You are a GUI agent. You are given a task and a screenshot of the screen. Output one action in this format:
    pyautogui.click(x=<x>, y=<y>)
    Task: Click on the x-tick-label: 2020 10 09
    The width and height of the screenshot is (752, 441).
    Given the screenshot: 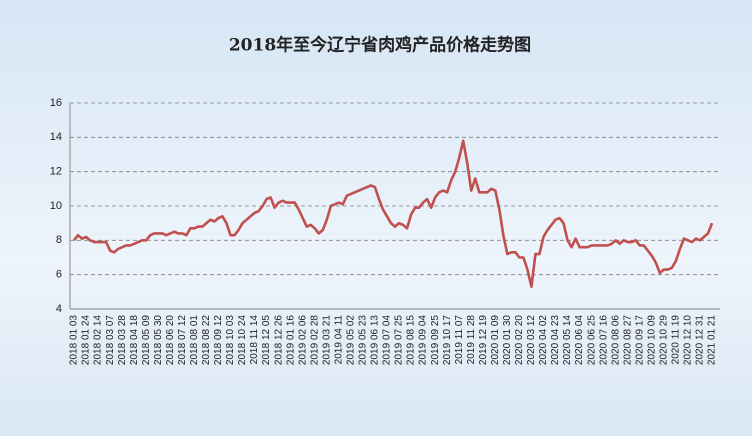 What is the action you would take?
    pyautogui.click(x=651, y=340)
    